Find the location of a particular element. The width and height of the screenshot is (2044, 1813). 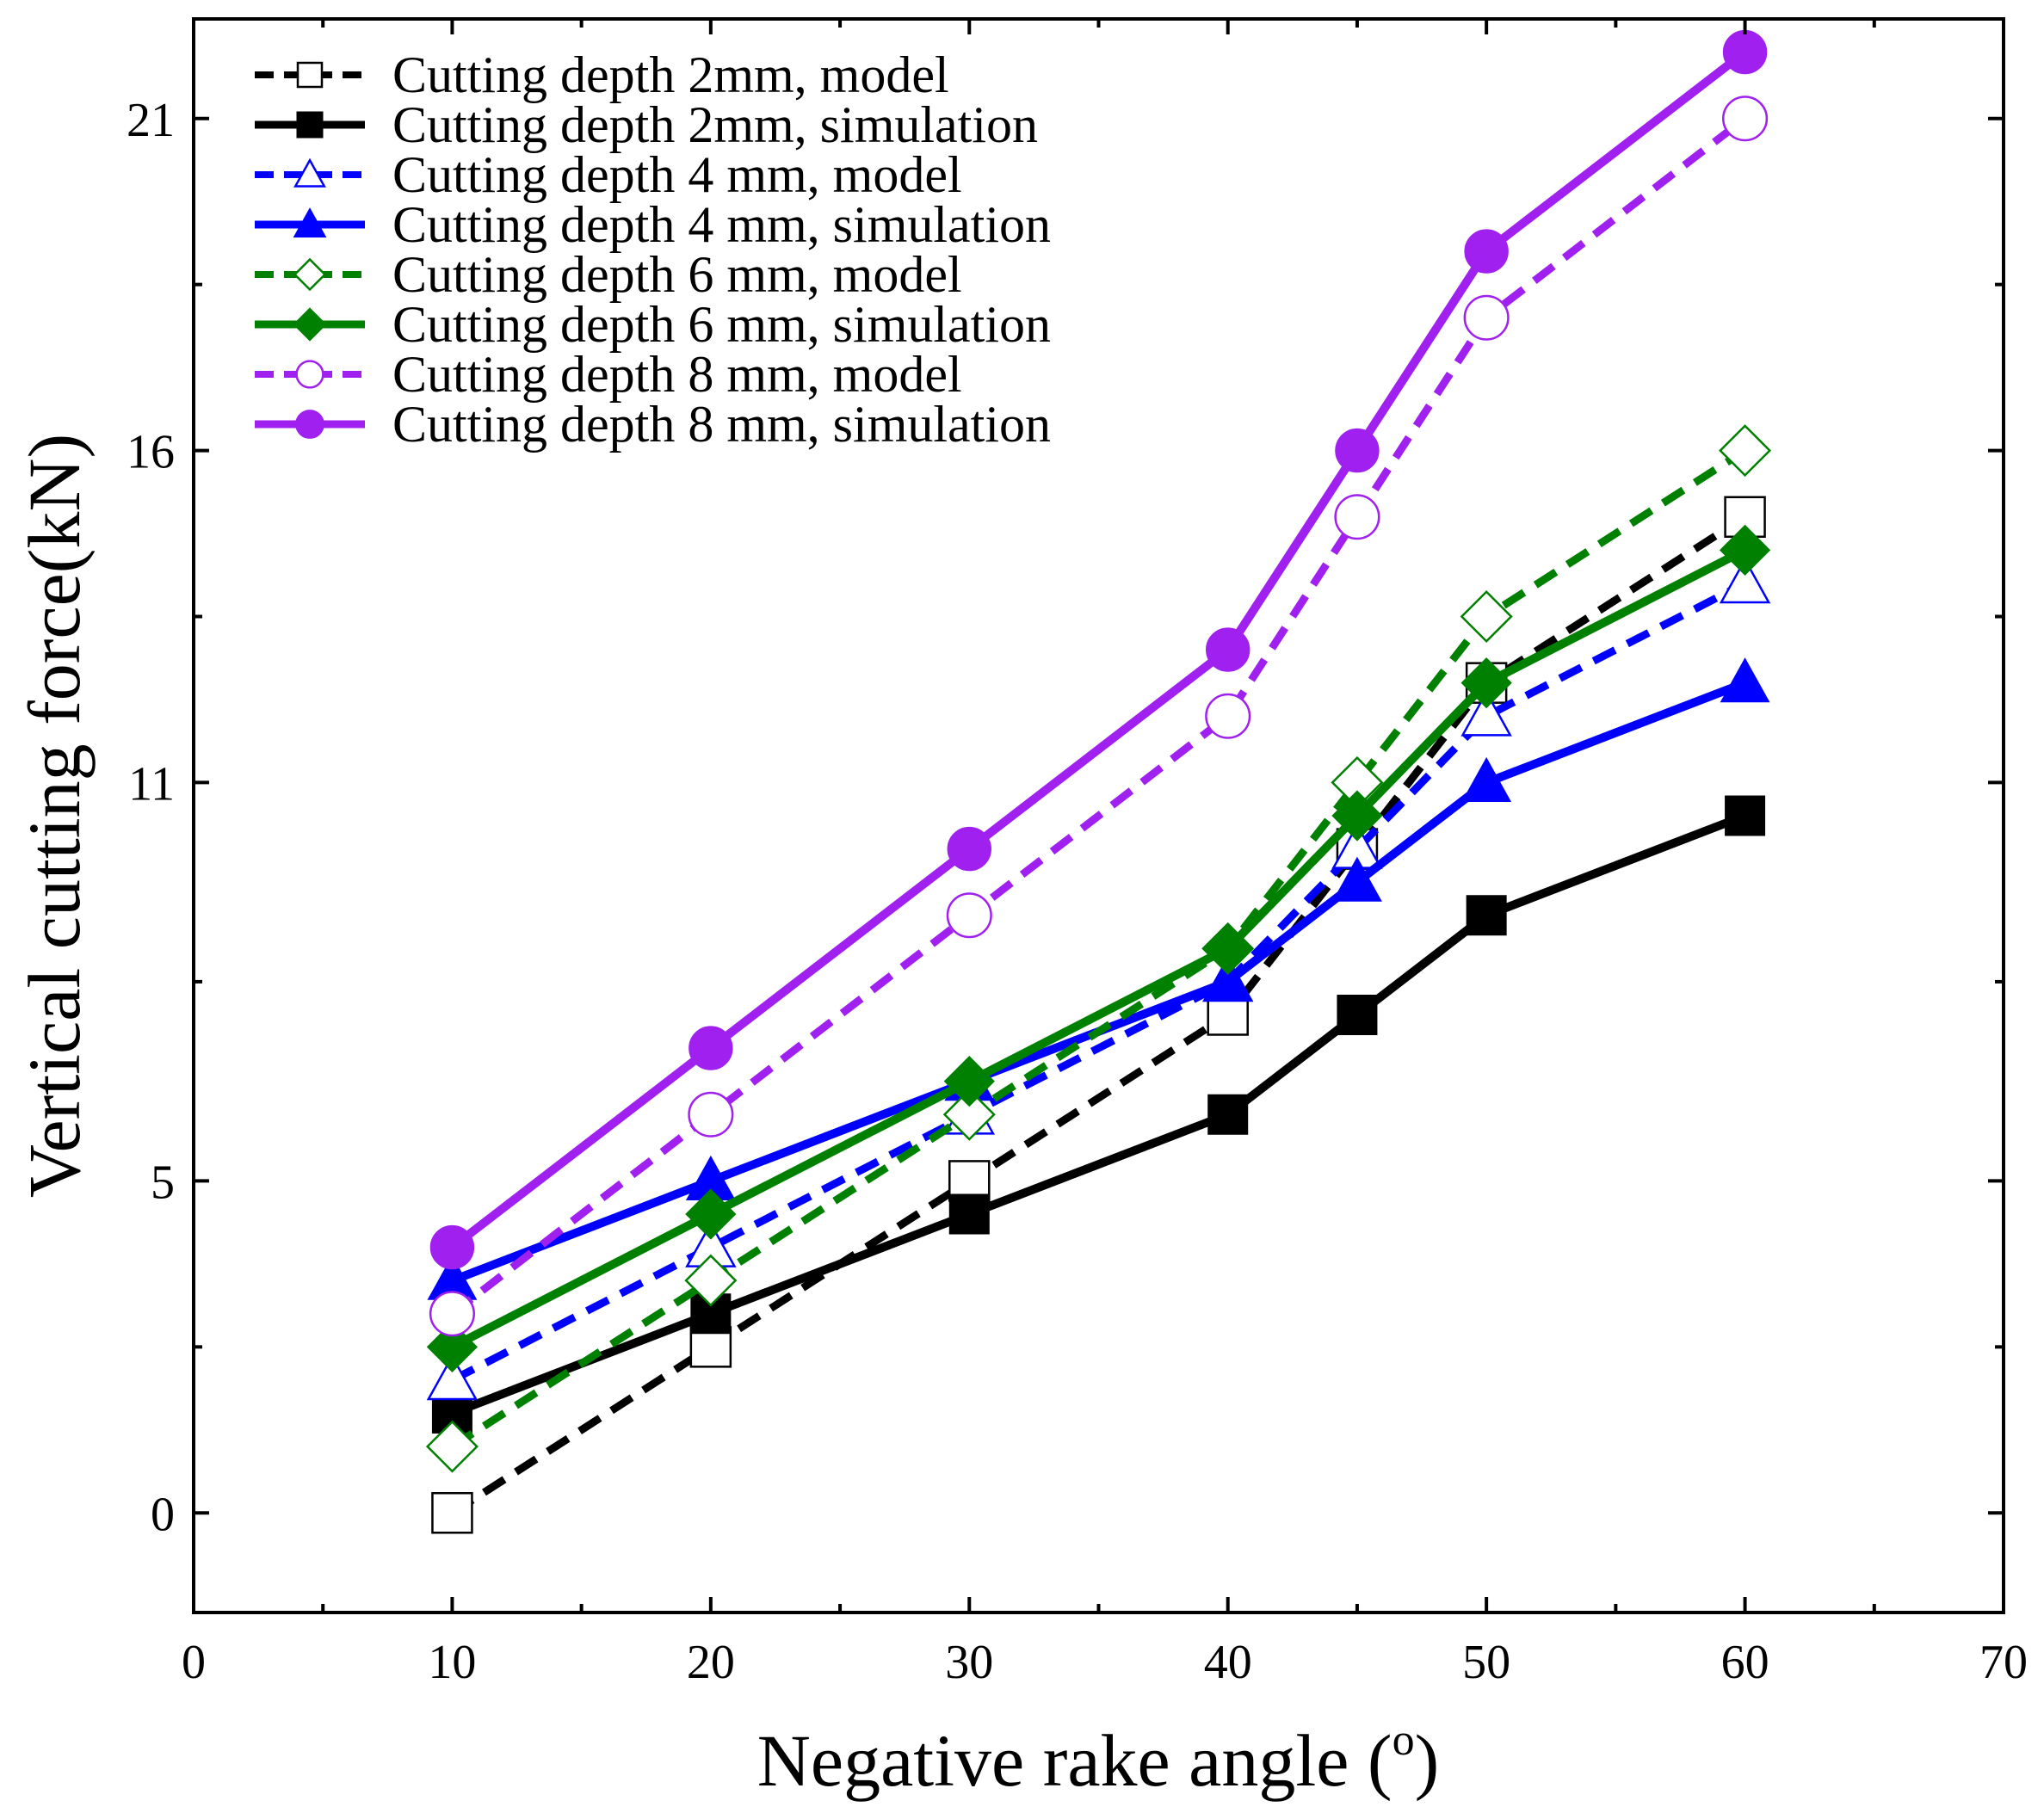

legend-entry: Cutting depth 8 mm, model is located at coordinates (608, 374).